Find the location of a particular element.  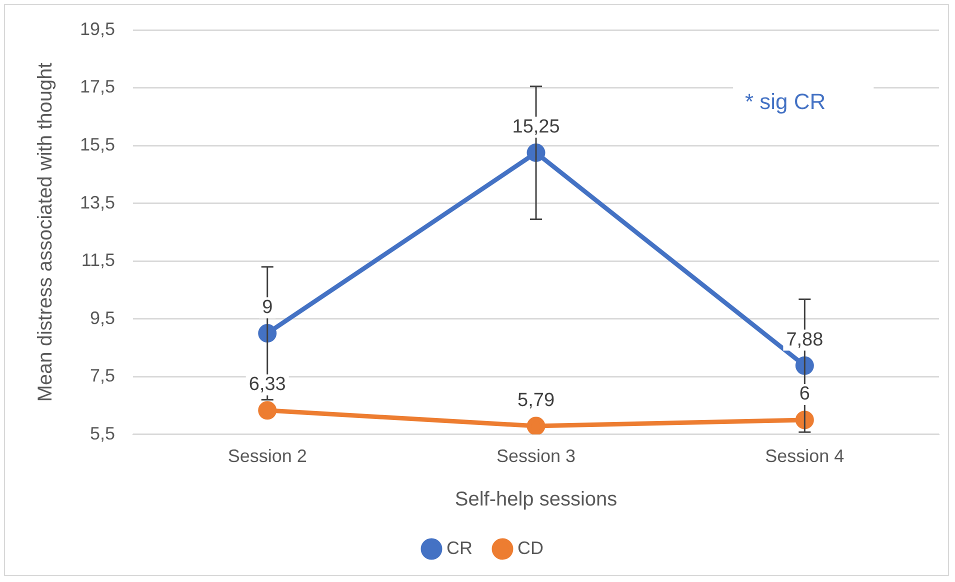

data-label: 15,25 is located at coordinates (536, 127).